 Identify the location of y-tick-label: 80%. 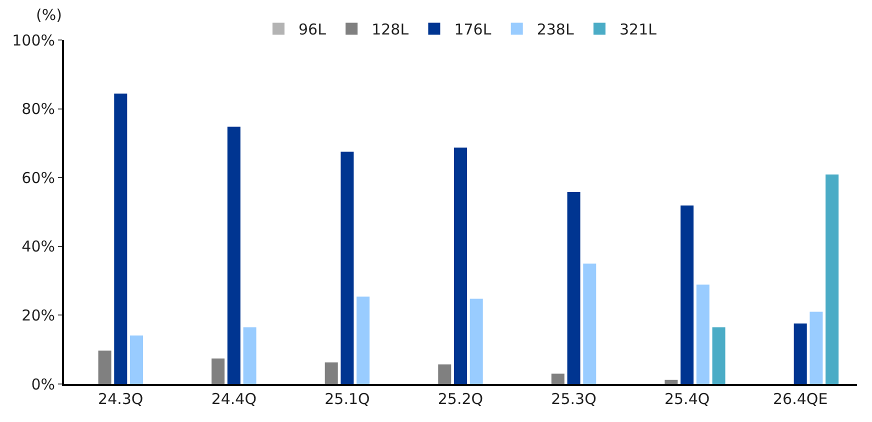
(38, 109).